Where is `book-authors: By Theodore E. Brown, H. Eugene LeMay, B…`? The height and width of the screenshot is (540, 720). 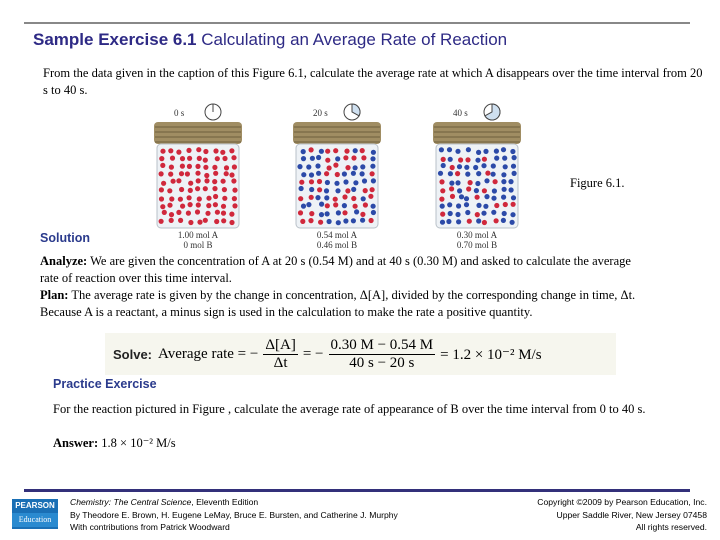
book-authors: By Theodore E. Brown, H. Eugene LeMay, B… is located at coordinates (234, 514).